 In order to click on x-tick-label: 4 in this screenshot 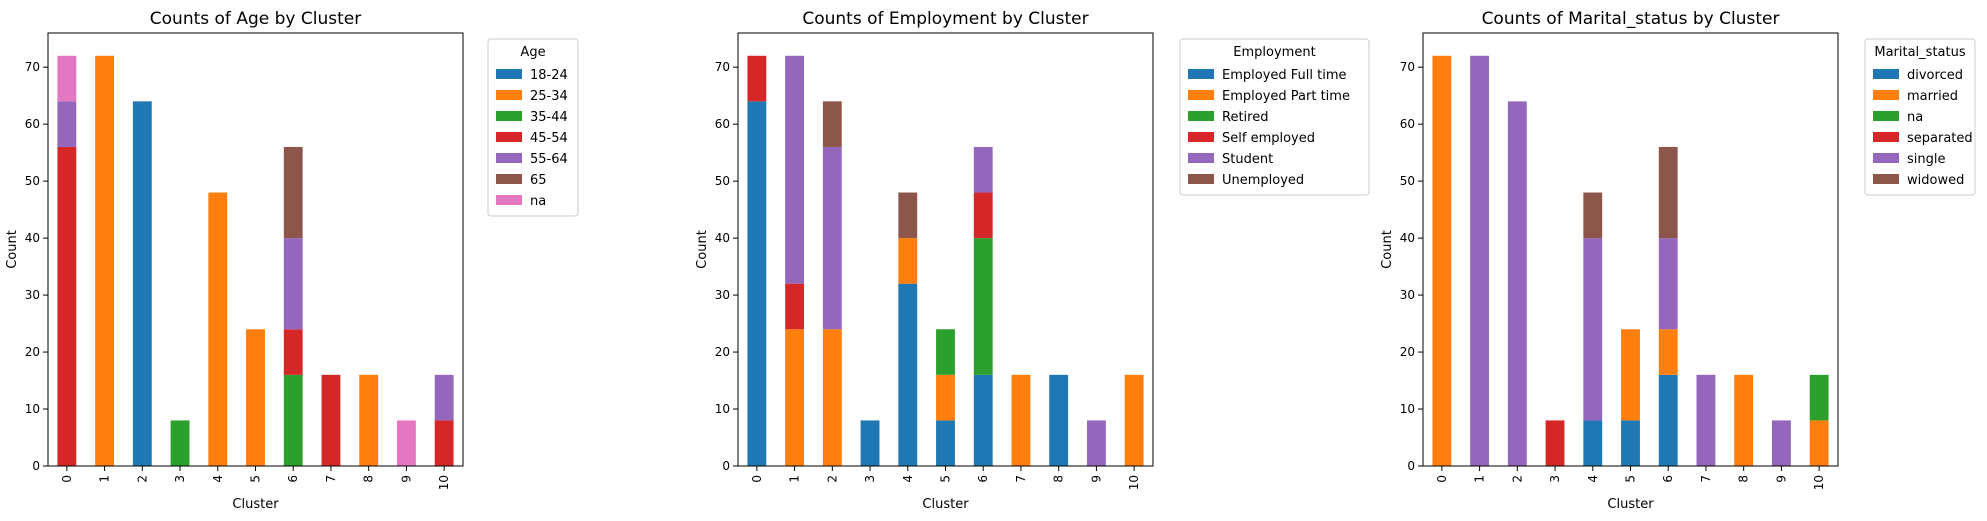, I will do `click(218, 479)`.